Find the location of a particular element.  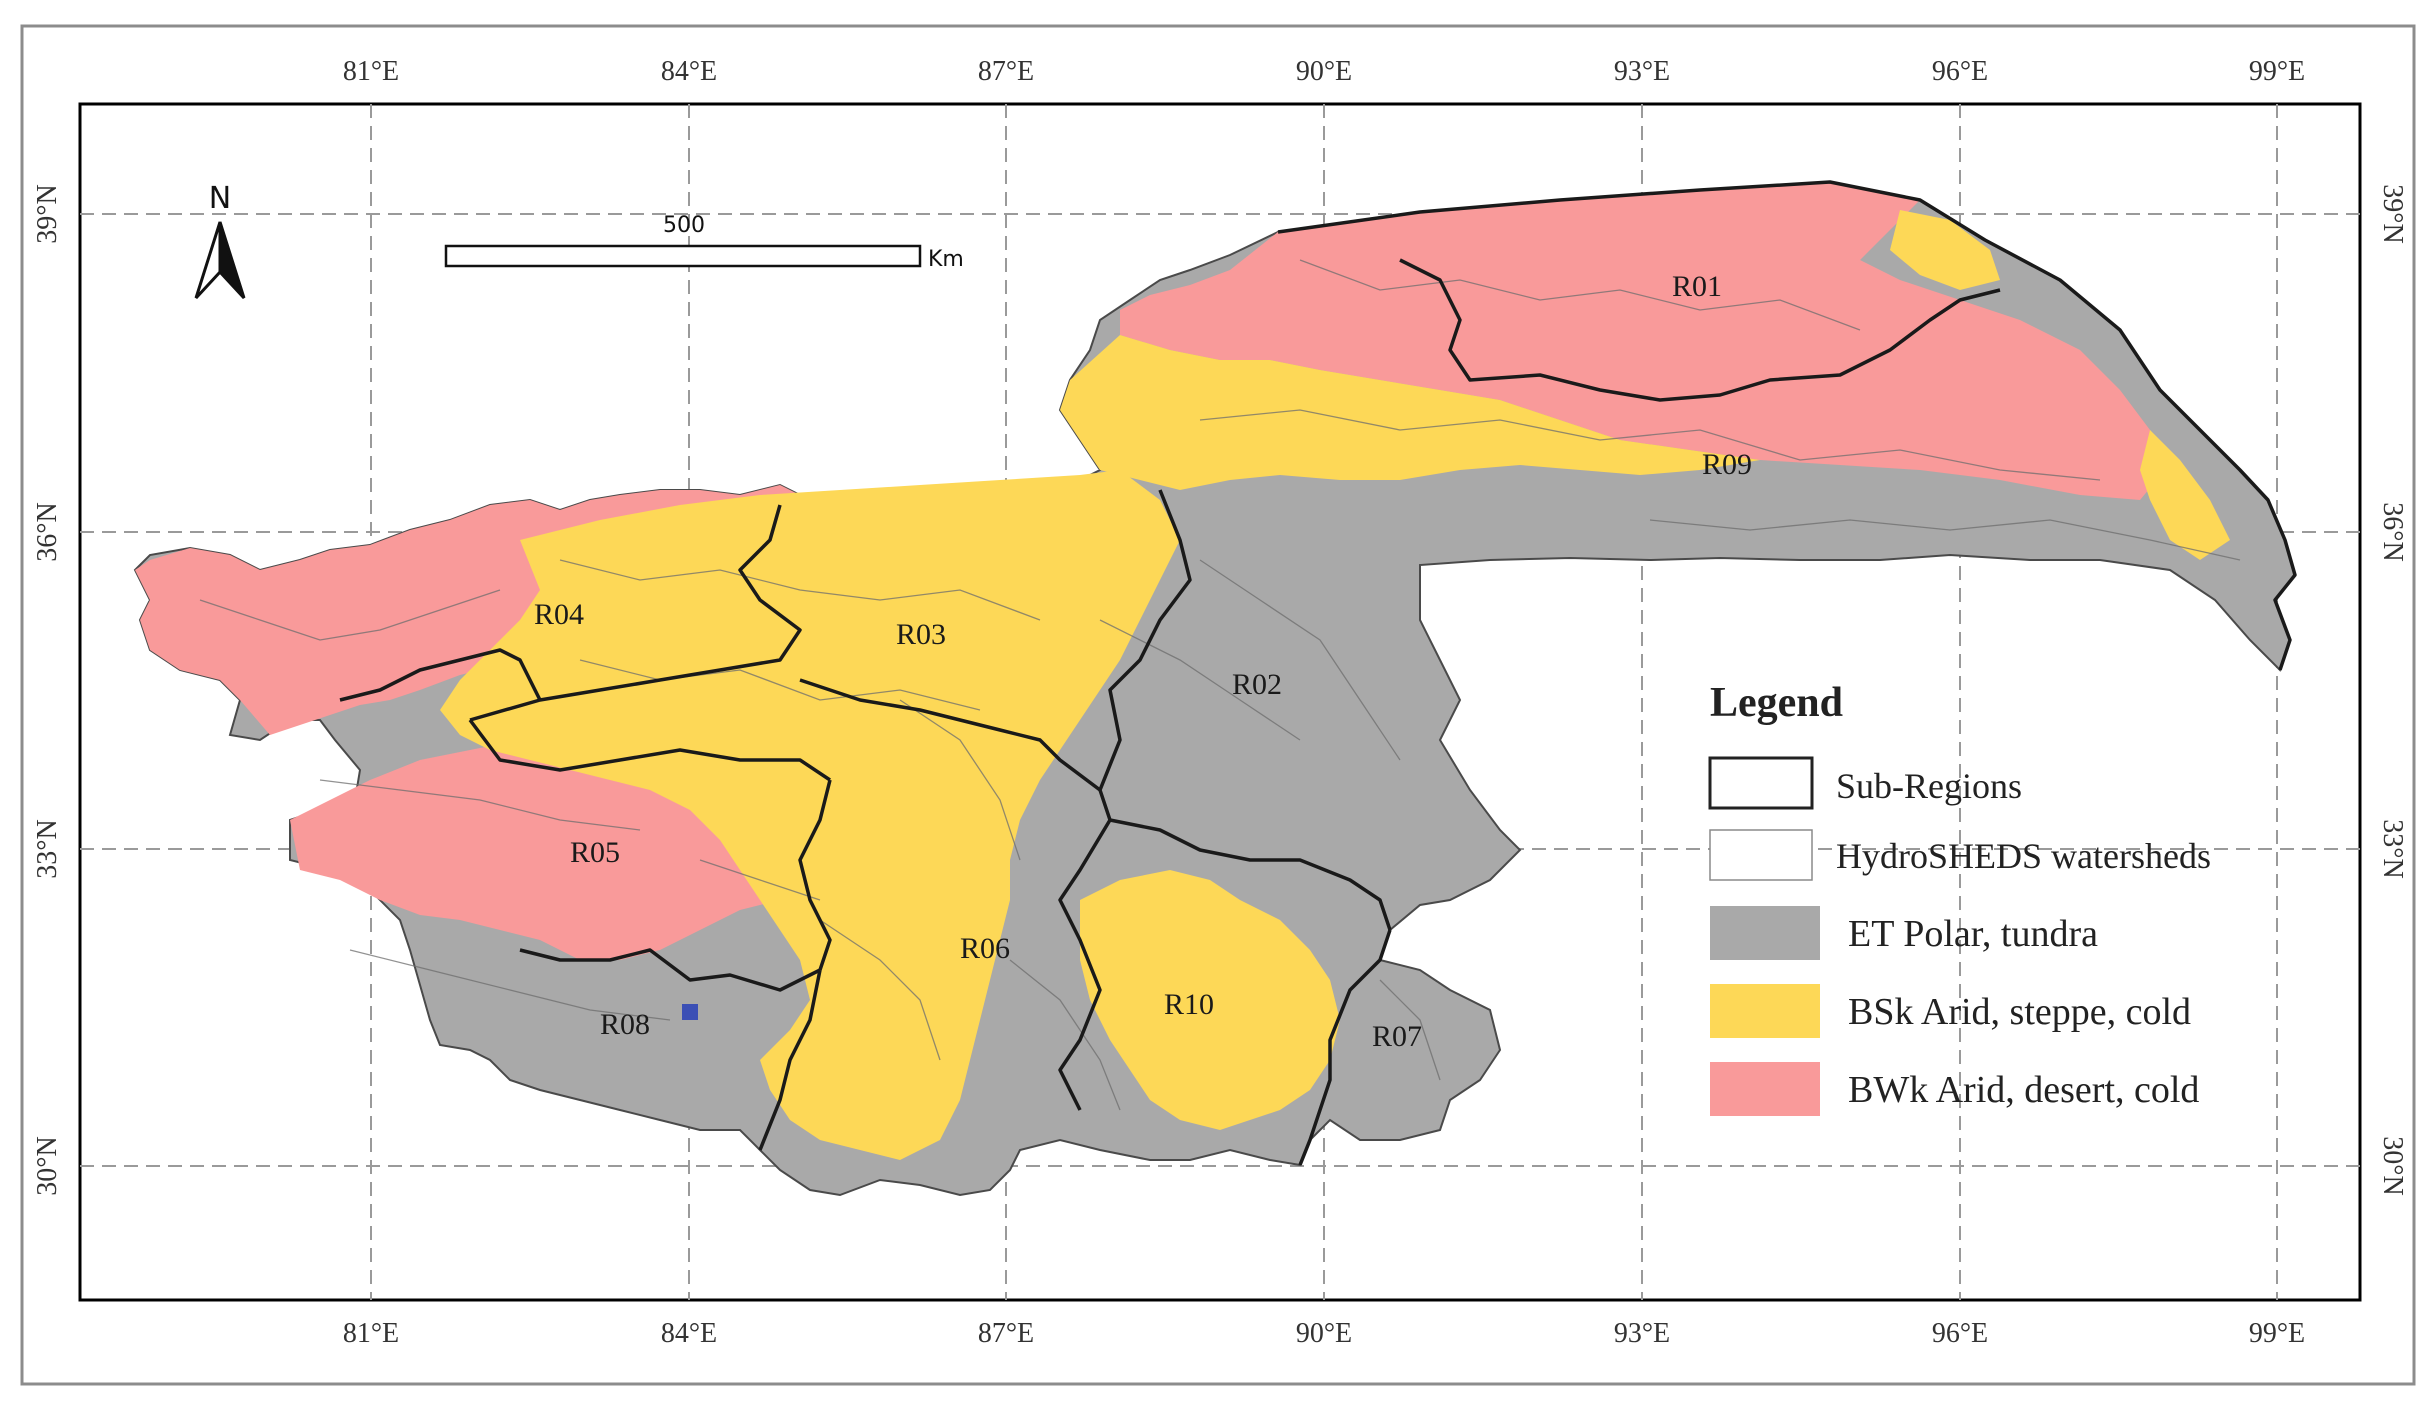

legend-swatch-et-polar is located at coordinates (1765, 933).